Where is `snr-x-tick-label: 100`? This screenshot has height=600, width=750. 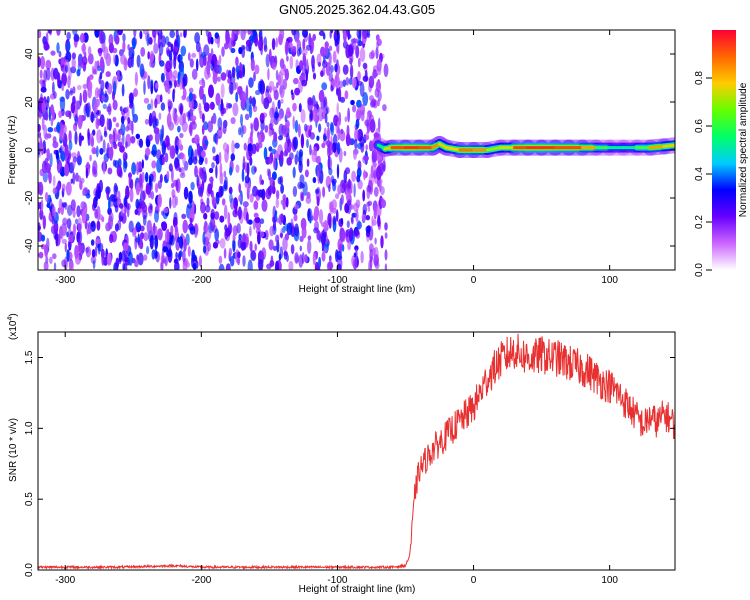
snr-x-tick-label: 100 is located at coordinates (609, 580).